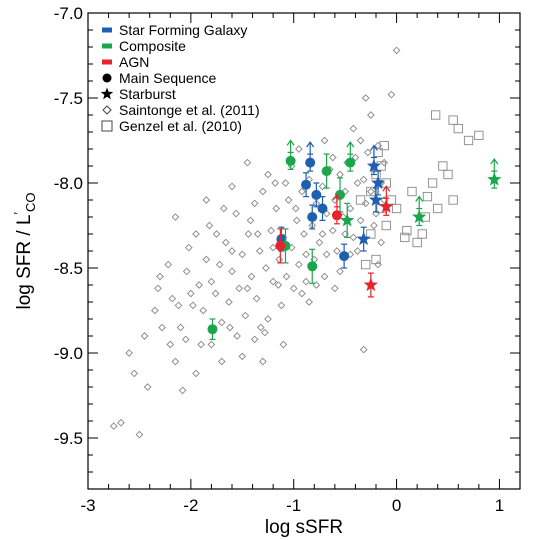 The image size is (533, 540). I want to click on y-axis-label-prime: ′, so click(18, 212).